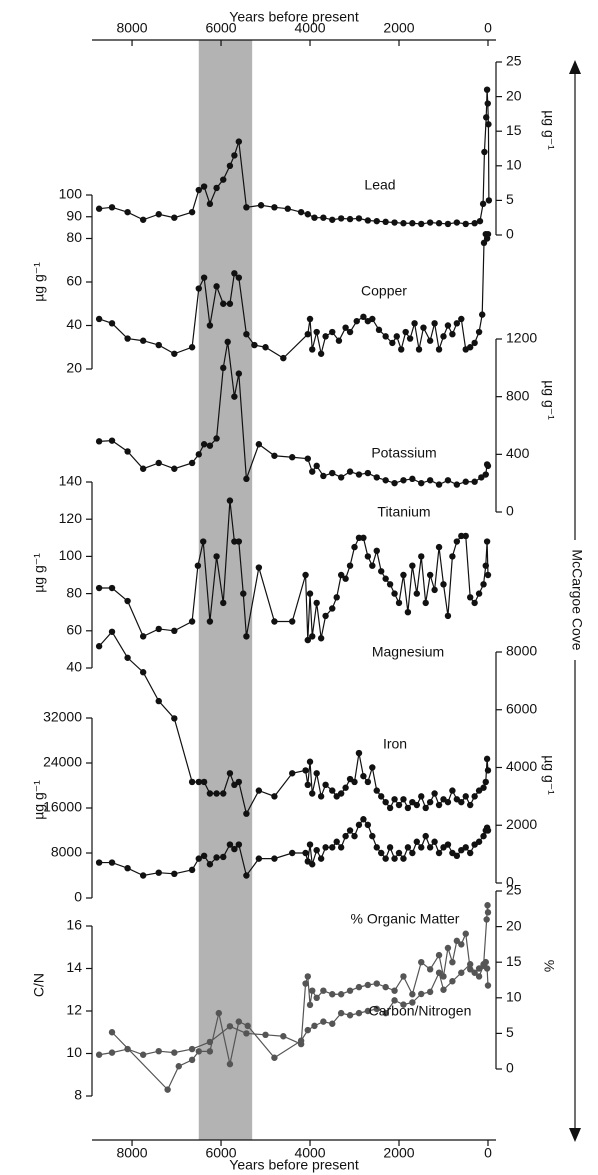  What do you see at coordinates (420, 1011) in the screenshot?
I see `series-label: Carbon/Nitrogen` at bounding box center [420, 1011].